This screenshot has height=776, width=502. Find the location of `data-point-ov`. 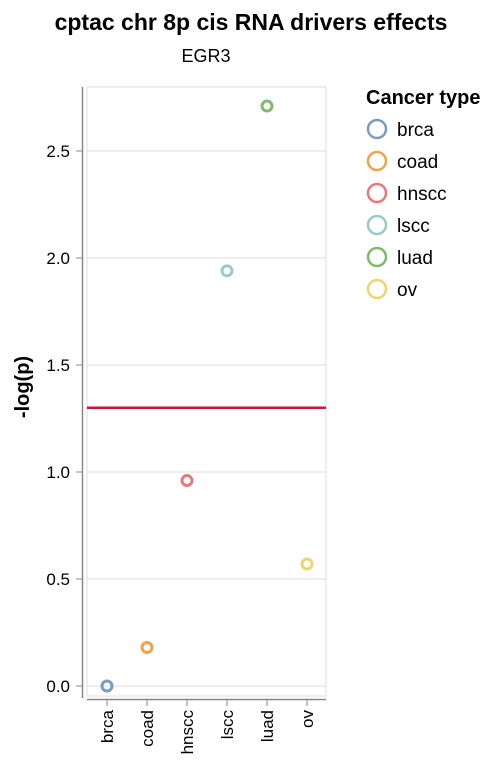

data-point-ov is located at coordinates (307, 564).